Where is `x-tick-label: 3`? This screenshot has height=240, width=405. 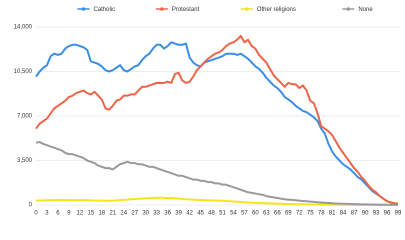 x-tick-label: 3 is located at coordinates (47, 214).